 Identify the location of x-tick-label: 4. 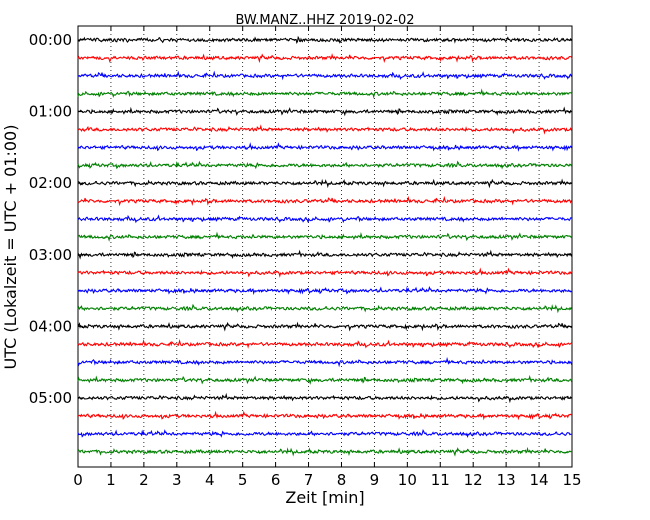
(210, 480).